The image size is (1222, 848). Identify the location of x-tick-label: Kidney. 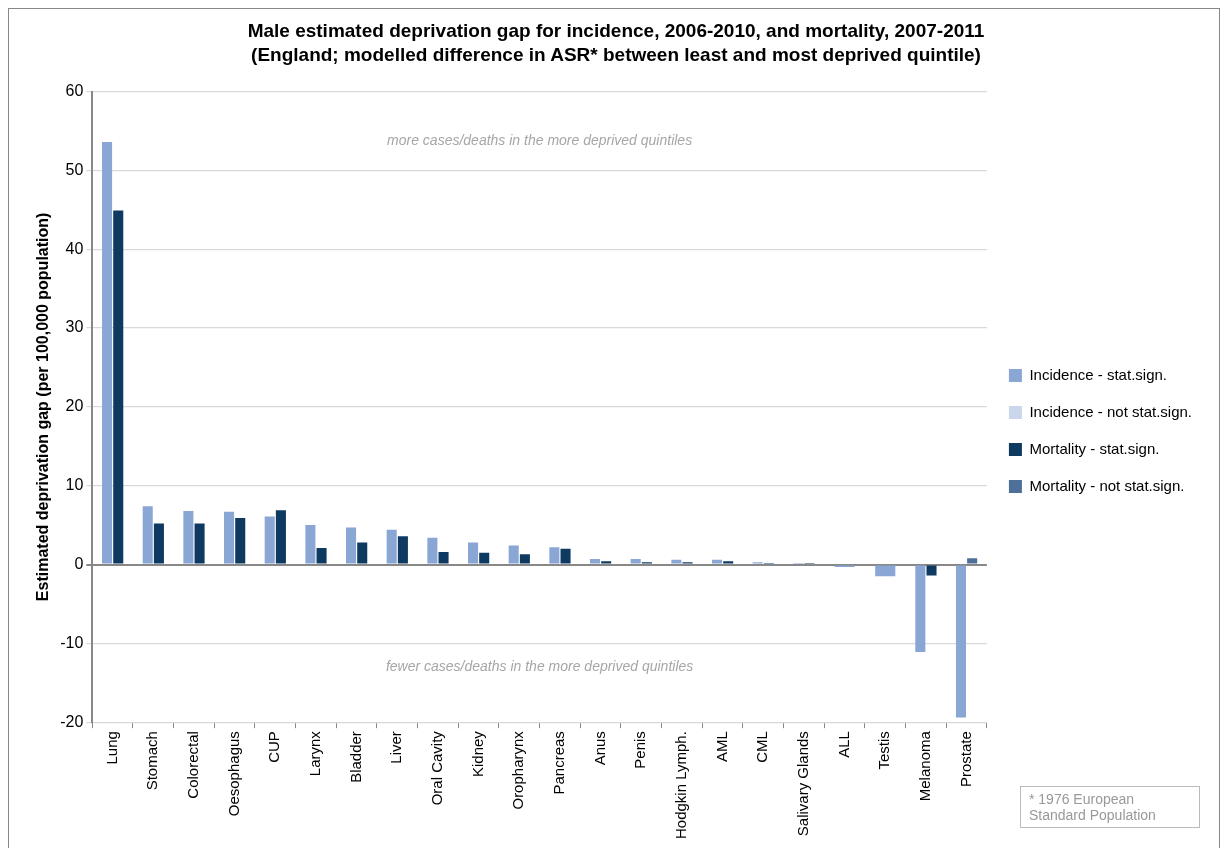
(477, 754).